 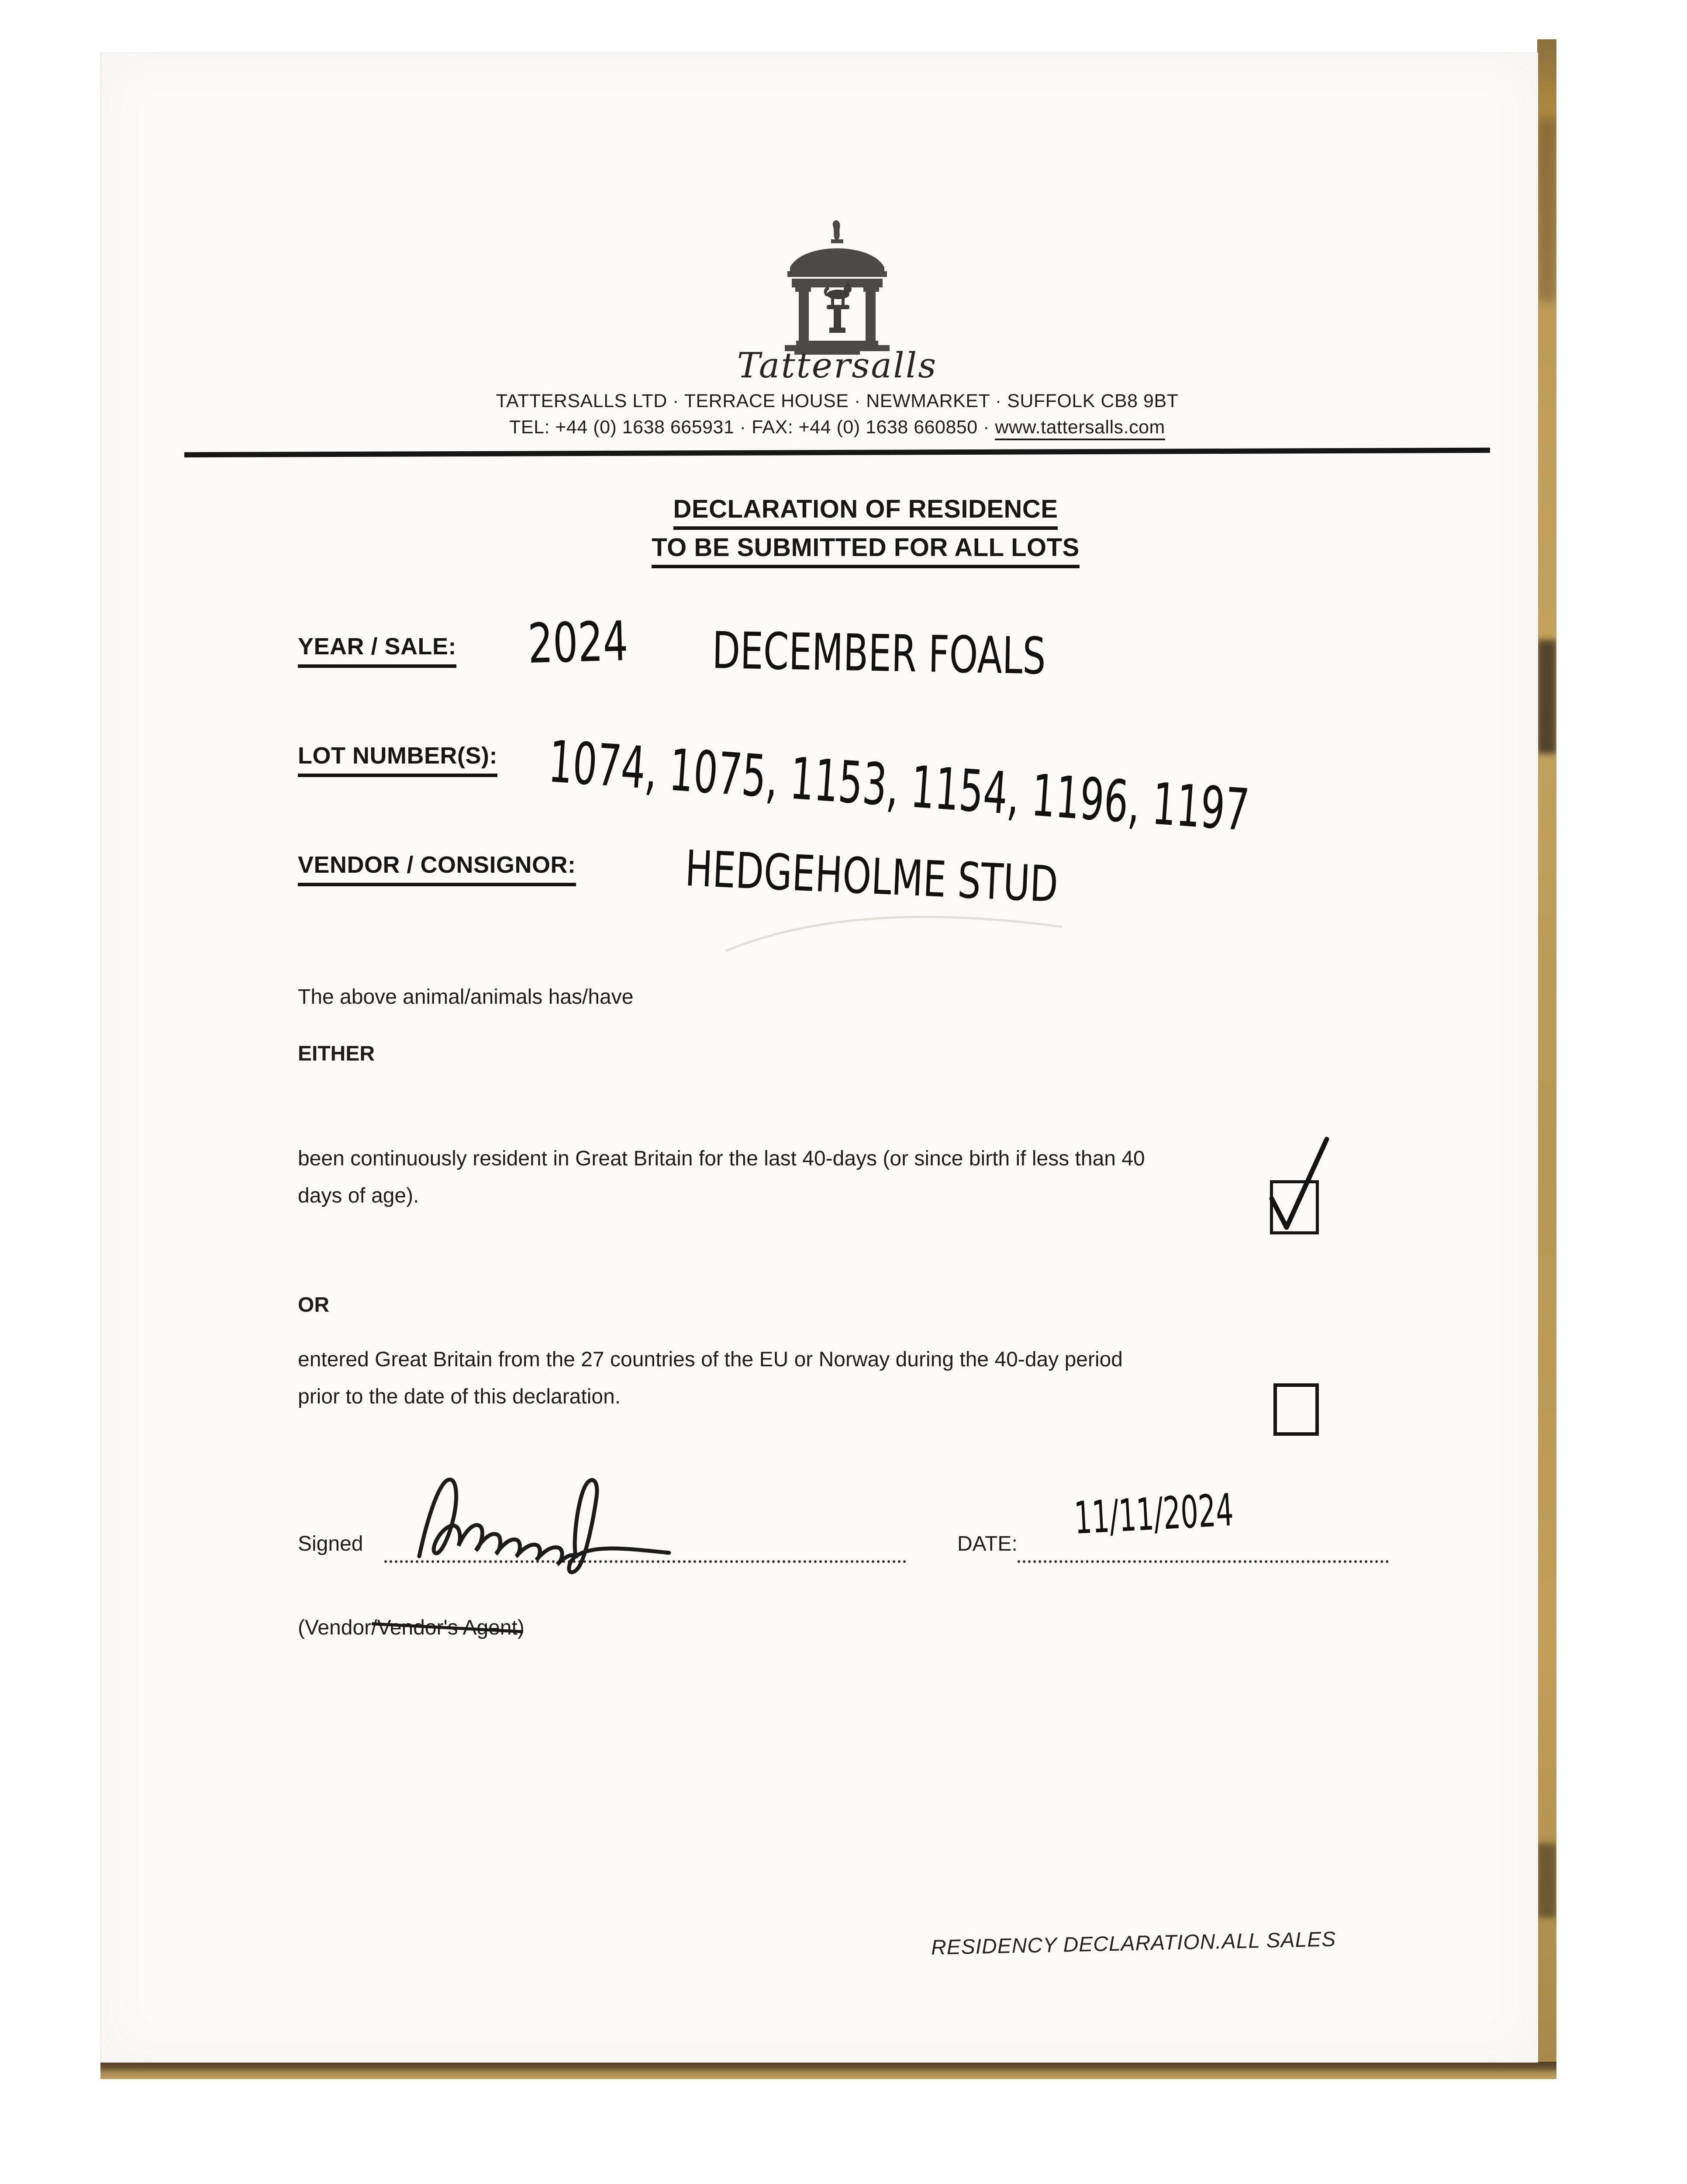 I want to click on document-title-line1: DECLARATION OF RESIDENCE, so click(x=865, y=512).